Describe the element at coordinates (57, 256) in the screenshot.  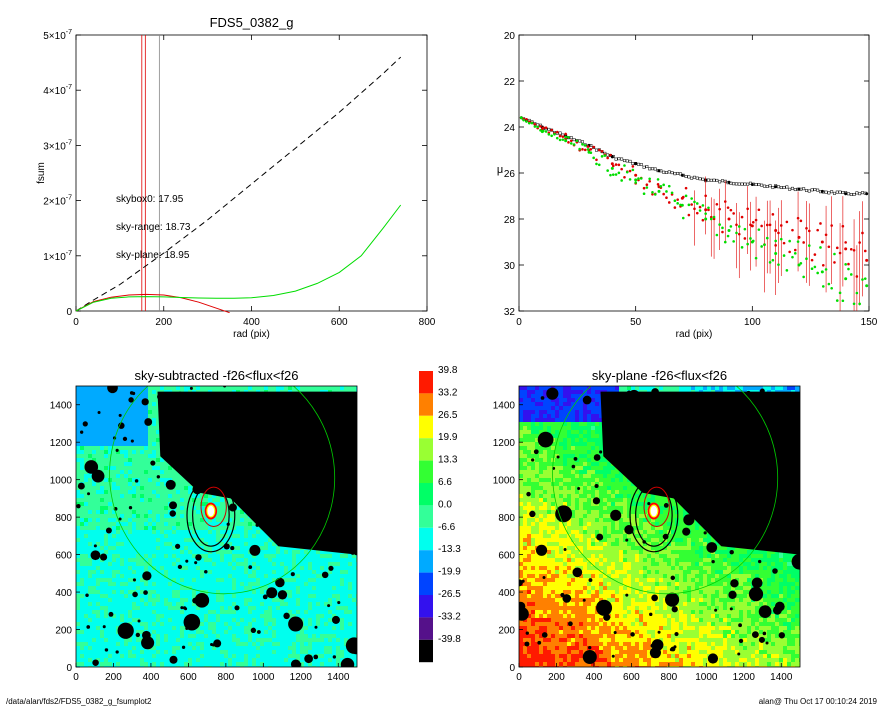
I see `y-tick-label: 1×10⁻⁷` at that location.